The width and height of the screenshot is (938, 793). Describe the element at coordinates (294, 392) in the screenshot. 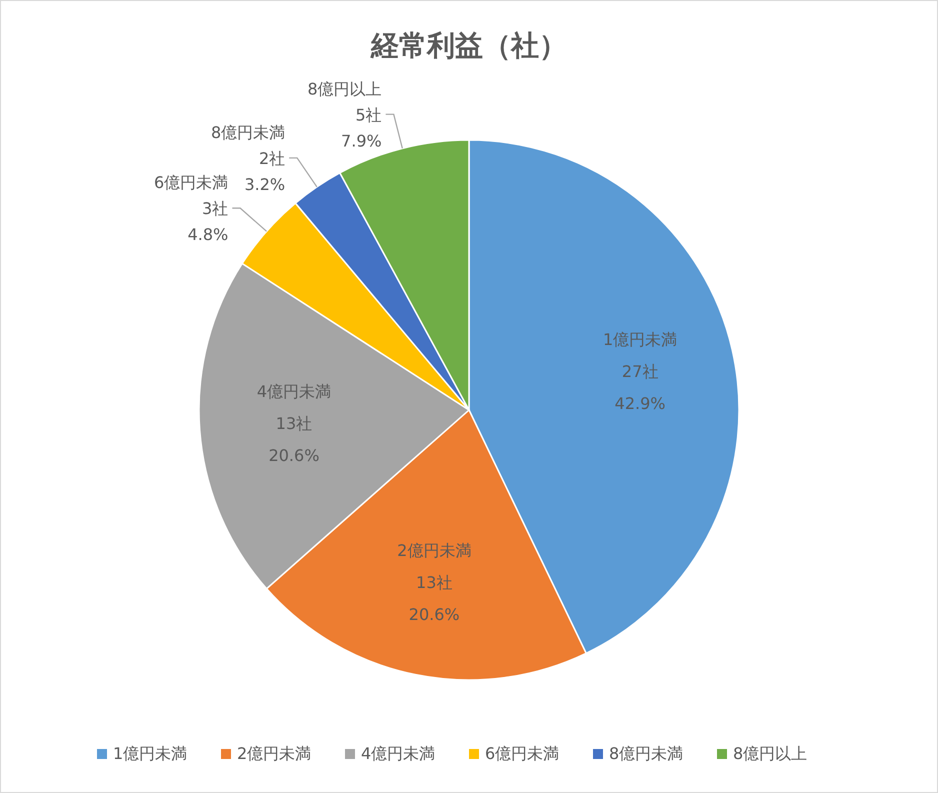

I see `slice-label: 4億円未満` at that location.